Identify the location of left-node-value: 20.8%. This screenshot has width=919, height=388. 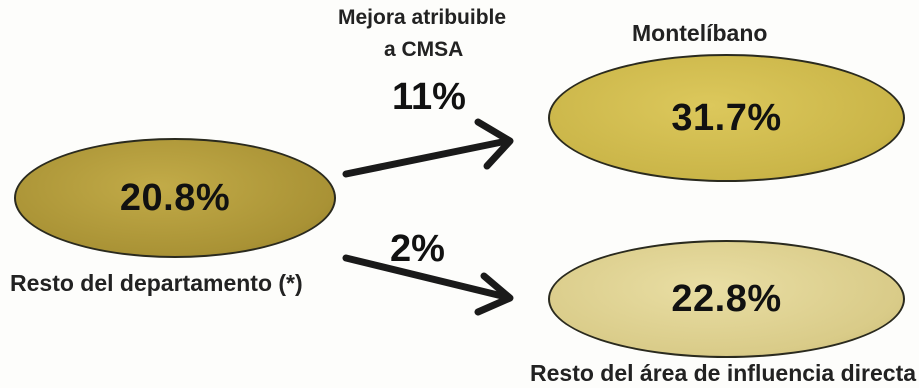
(175, 197).